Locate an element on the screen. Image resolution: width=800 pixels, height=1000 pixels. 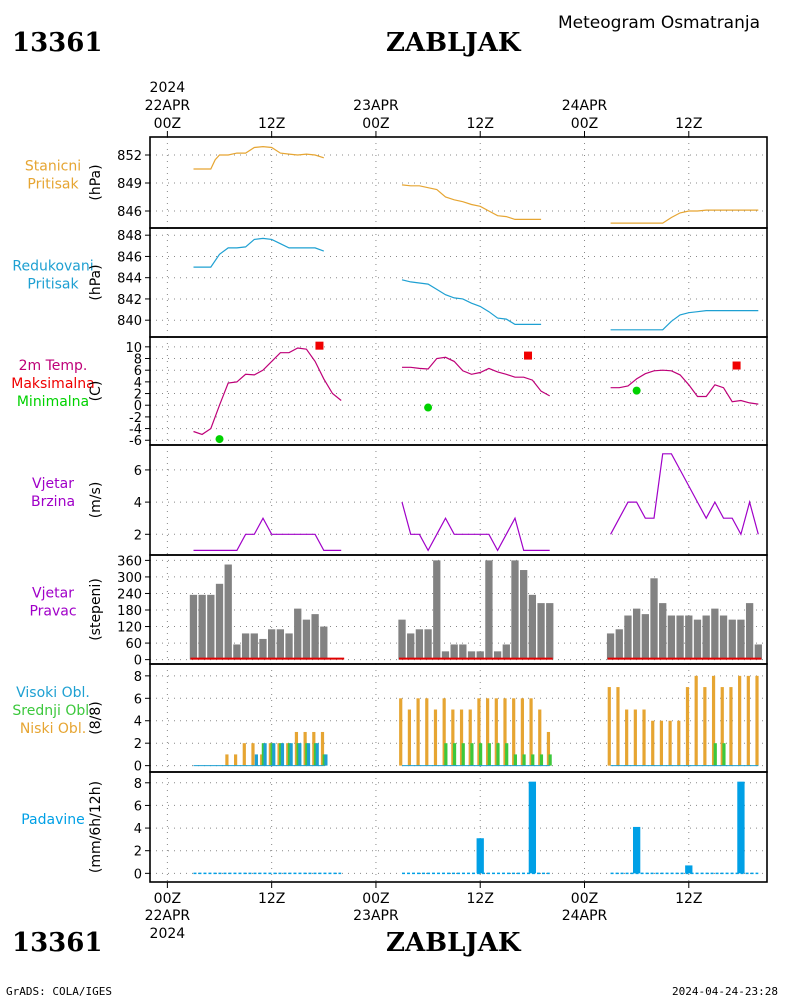
y-tick-label: 852 is located at coordinates (129, 156).